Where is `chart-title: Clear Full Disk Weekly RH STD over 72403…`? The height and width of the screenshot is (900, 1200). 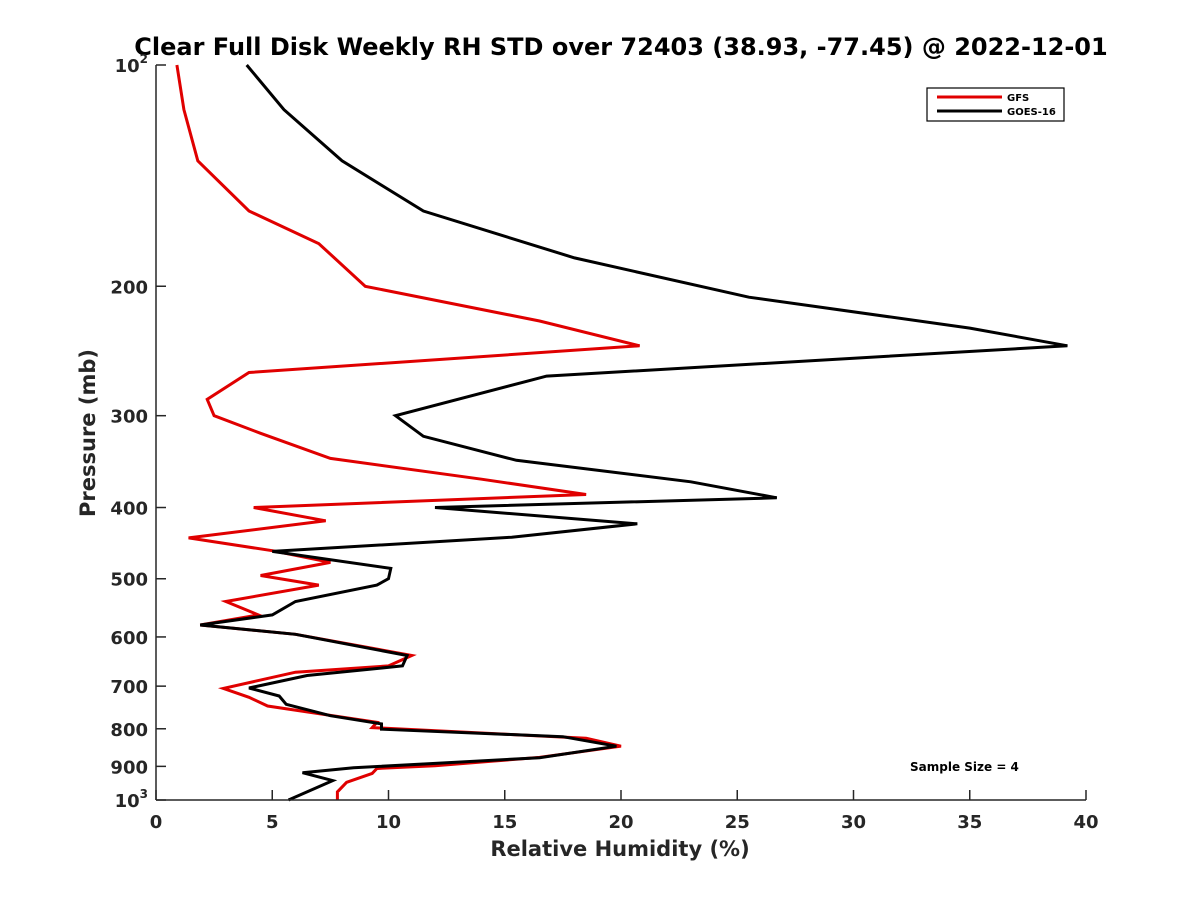
chart-title: Clear Full Disk Weekly RH STD over 72403… is located at coordinates (620, 47).